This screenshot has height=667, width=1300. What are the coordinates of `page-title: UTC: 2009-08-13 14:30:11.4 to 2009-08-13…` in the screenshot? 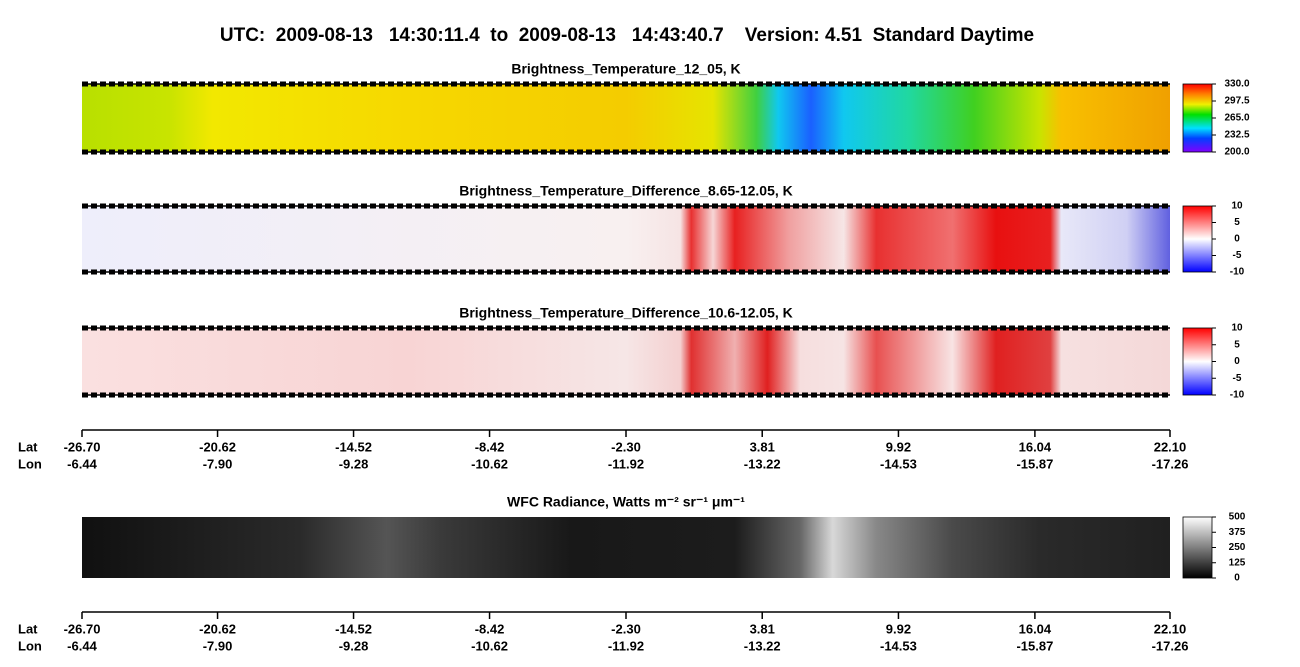 It's located at (627, 35).